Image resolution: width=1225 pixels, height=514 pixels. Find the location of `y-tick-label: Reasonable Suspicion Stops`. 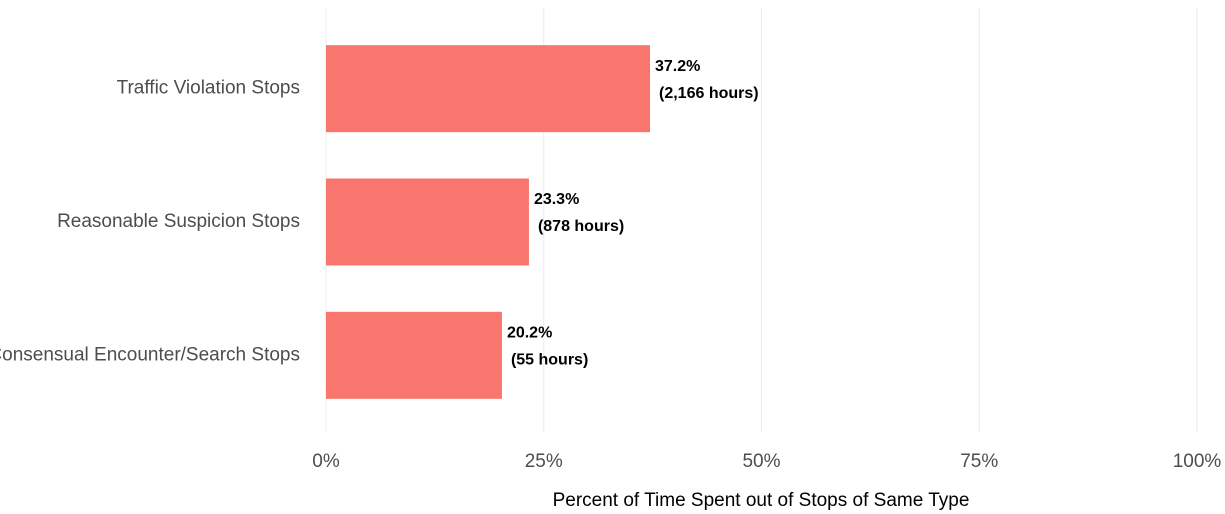

y-tick-label: Reasonable Suspicion Stops is located at coordinates (178, 221).